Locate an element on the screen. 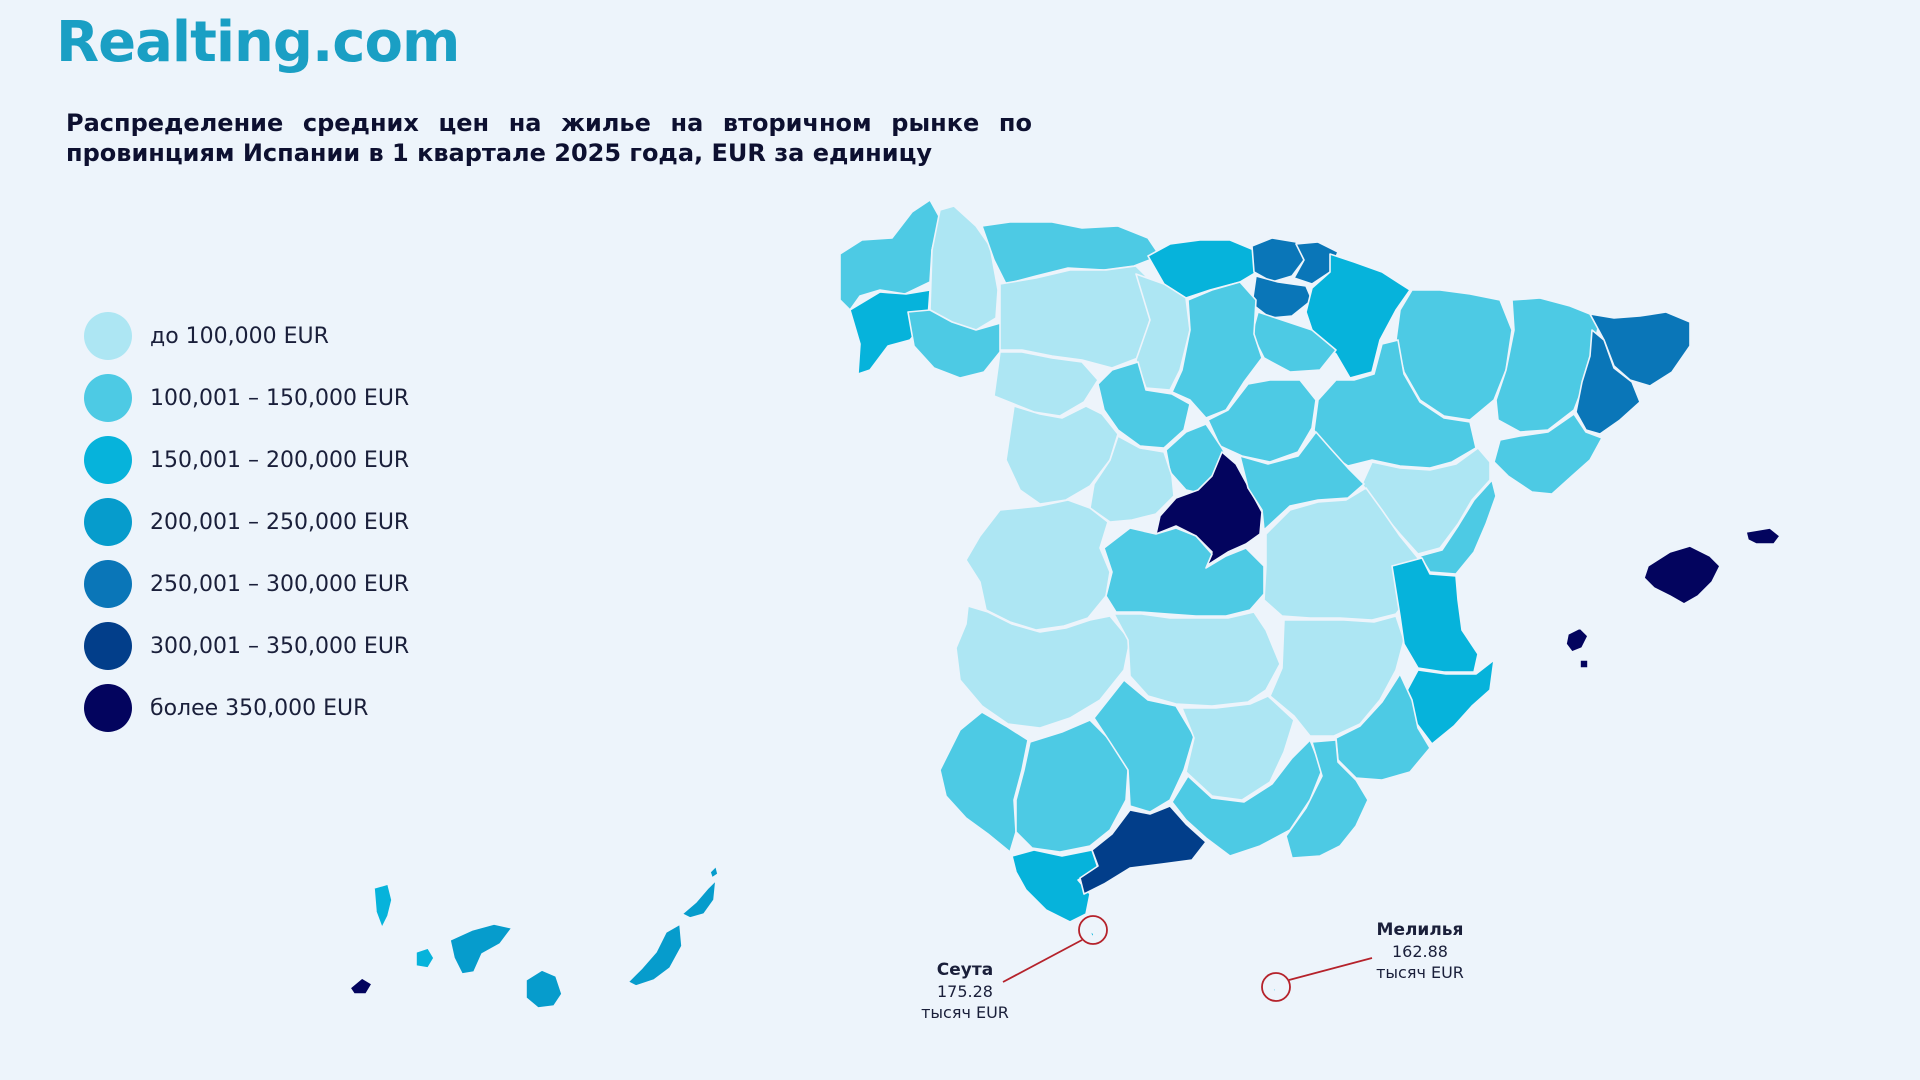 Image resolution: width=1920 pixels, height=1080 pixels. legend-label-1: до 100,000 EUR is located at coordinates (239, 336).